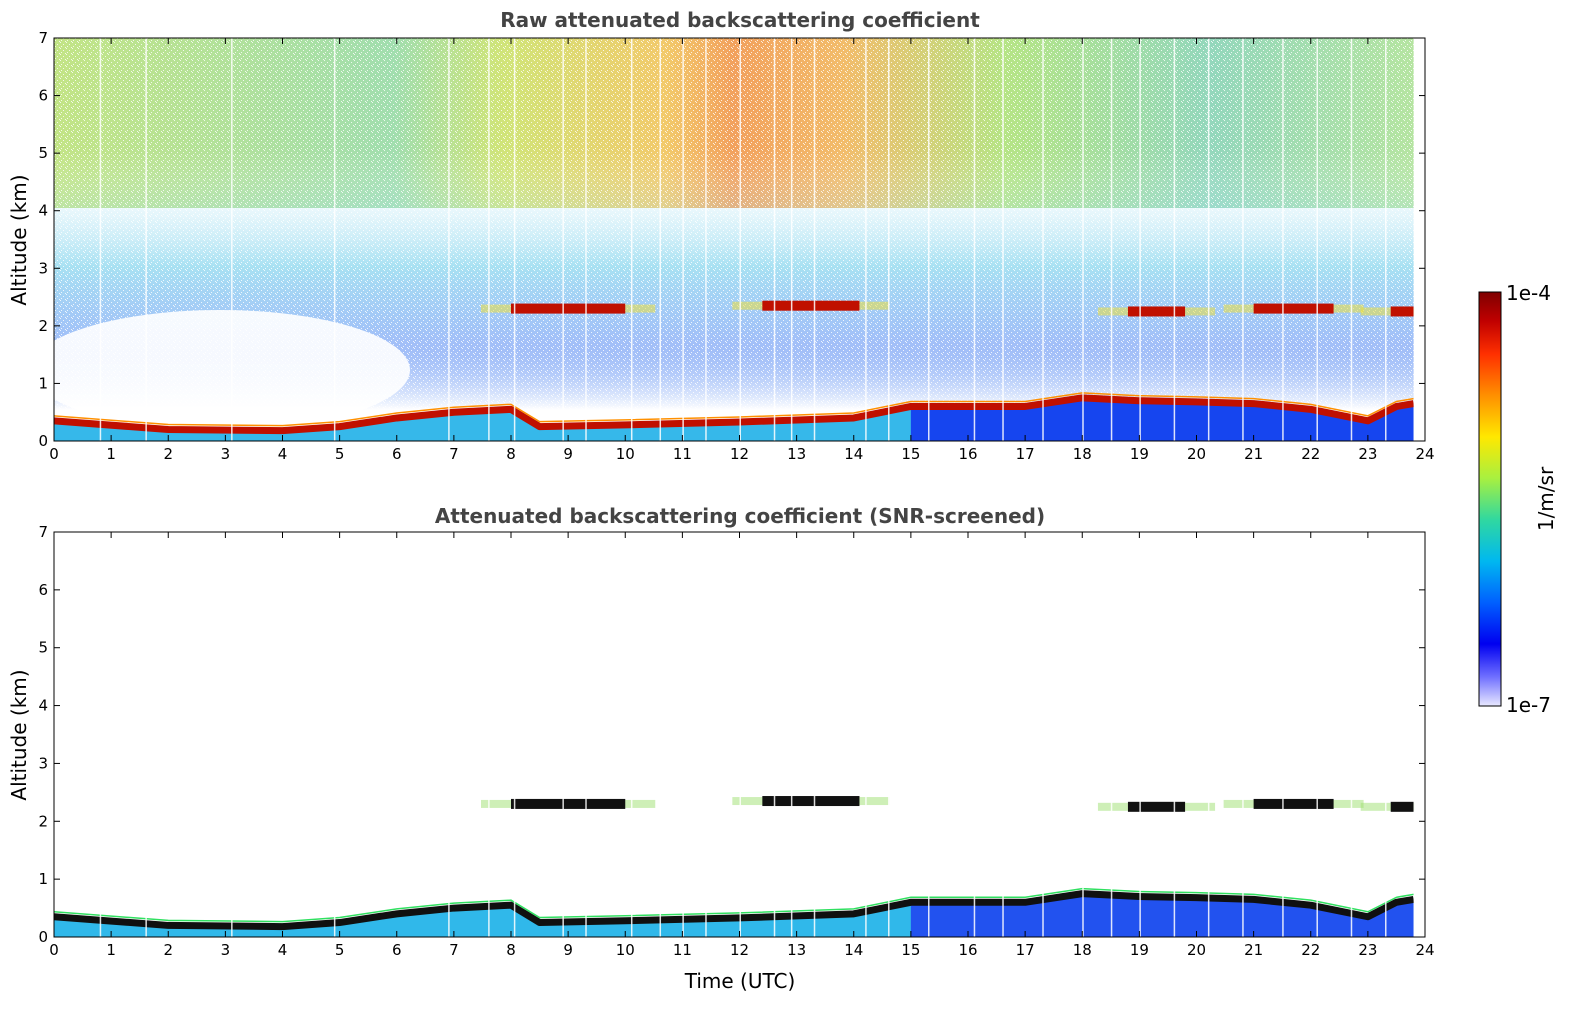  I want to click on x-tick-label: 23, so click(1367, 950).